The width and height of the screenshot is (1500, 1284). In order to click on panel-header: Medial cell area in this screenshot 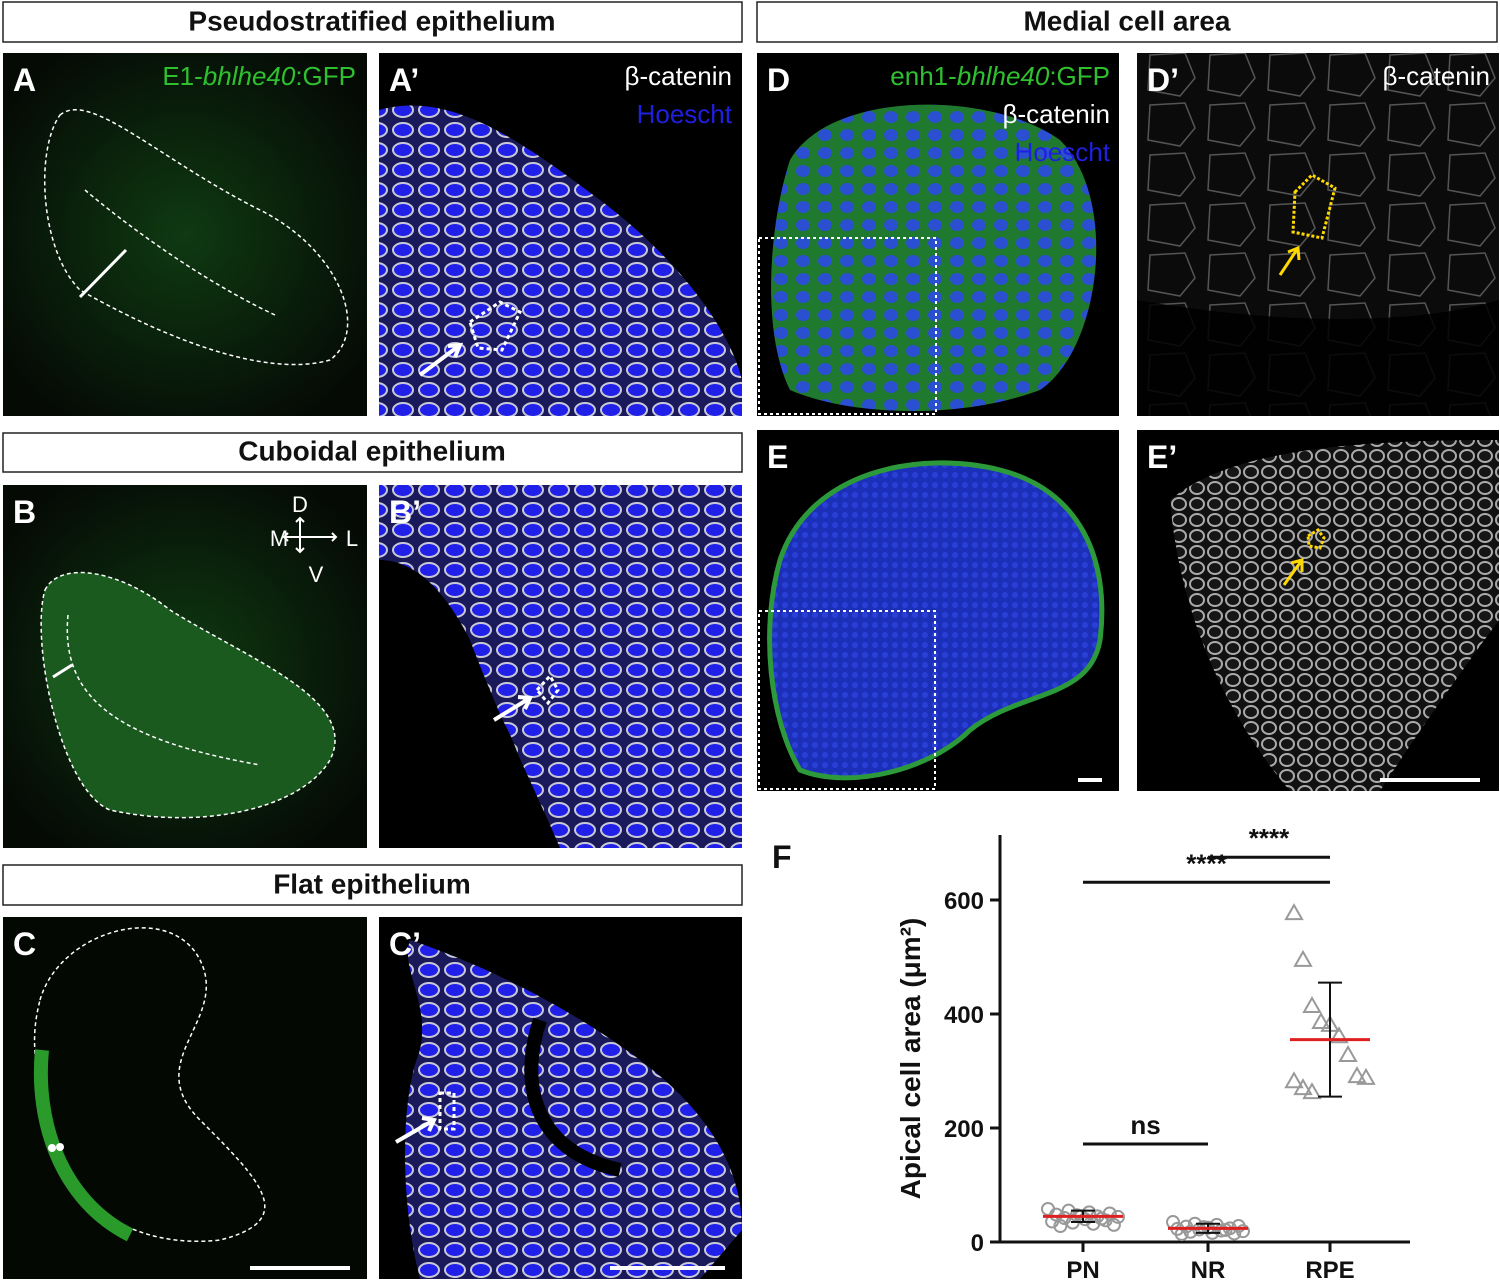, I will do `click(1126, 20)`.